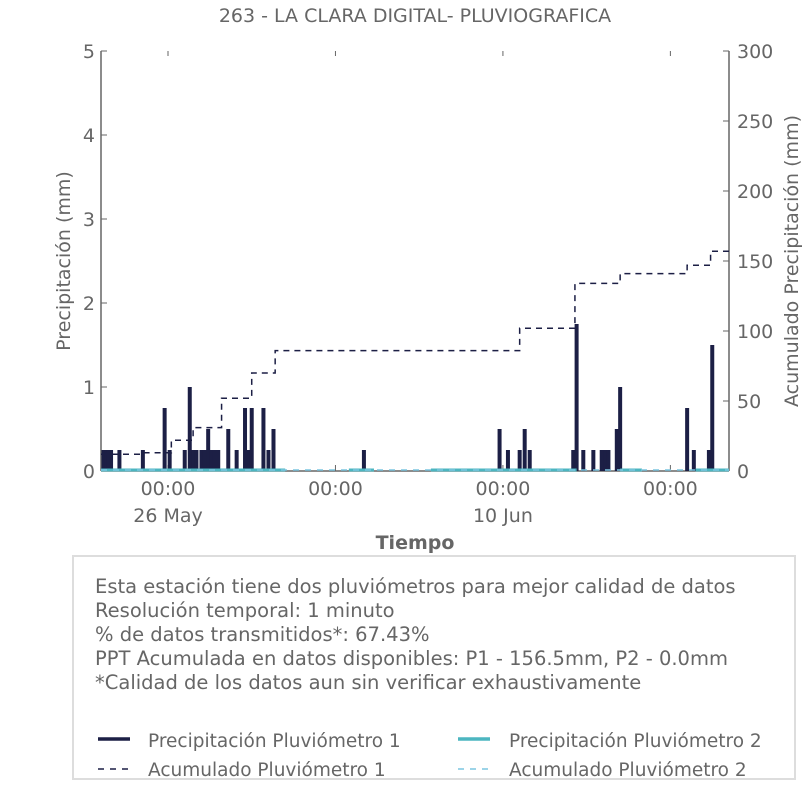 This screenshot has height=806, width=806. I want to click on y-tick-label: 2, so click(89, 304).